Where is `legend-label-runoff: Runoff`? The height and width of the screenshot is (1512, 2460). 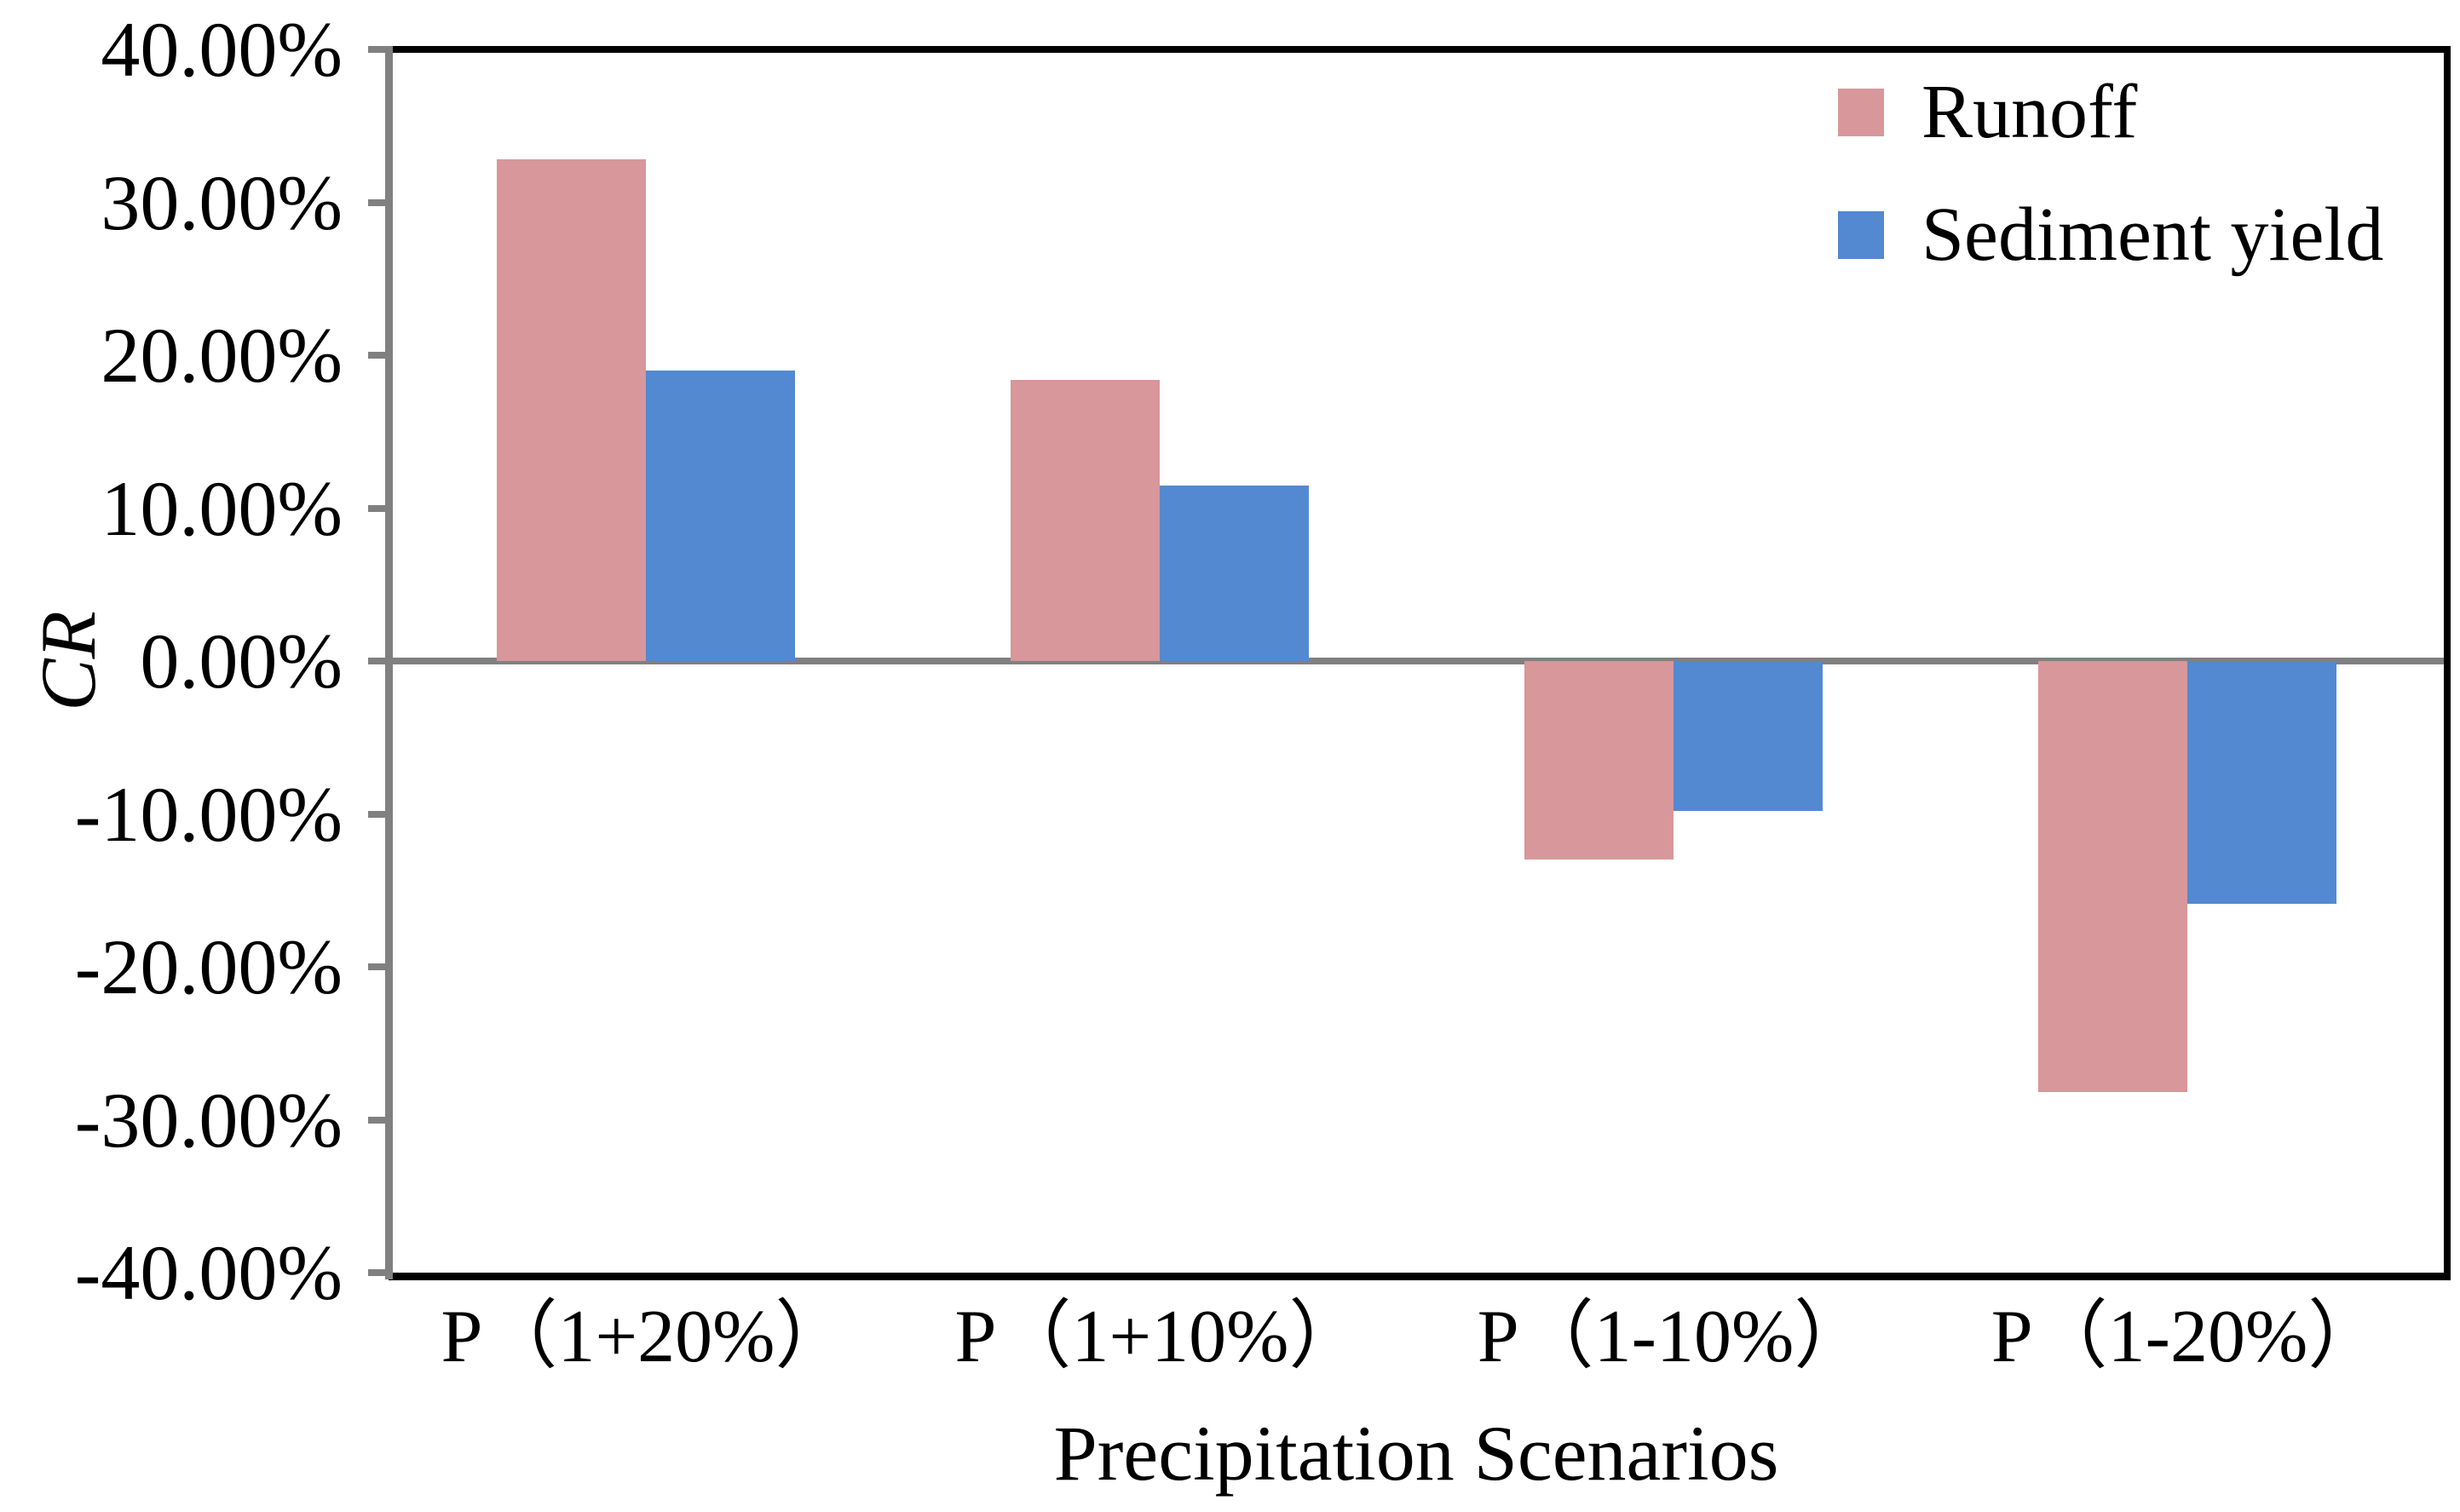 legend-label-runoff: Runoff is located at coordinates (2029, 112).